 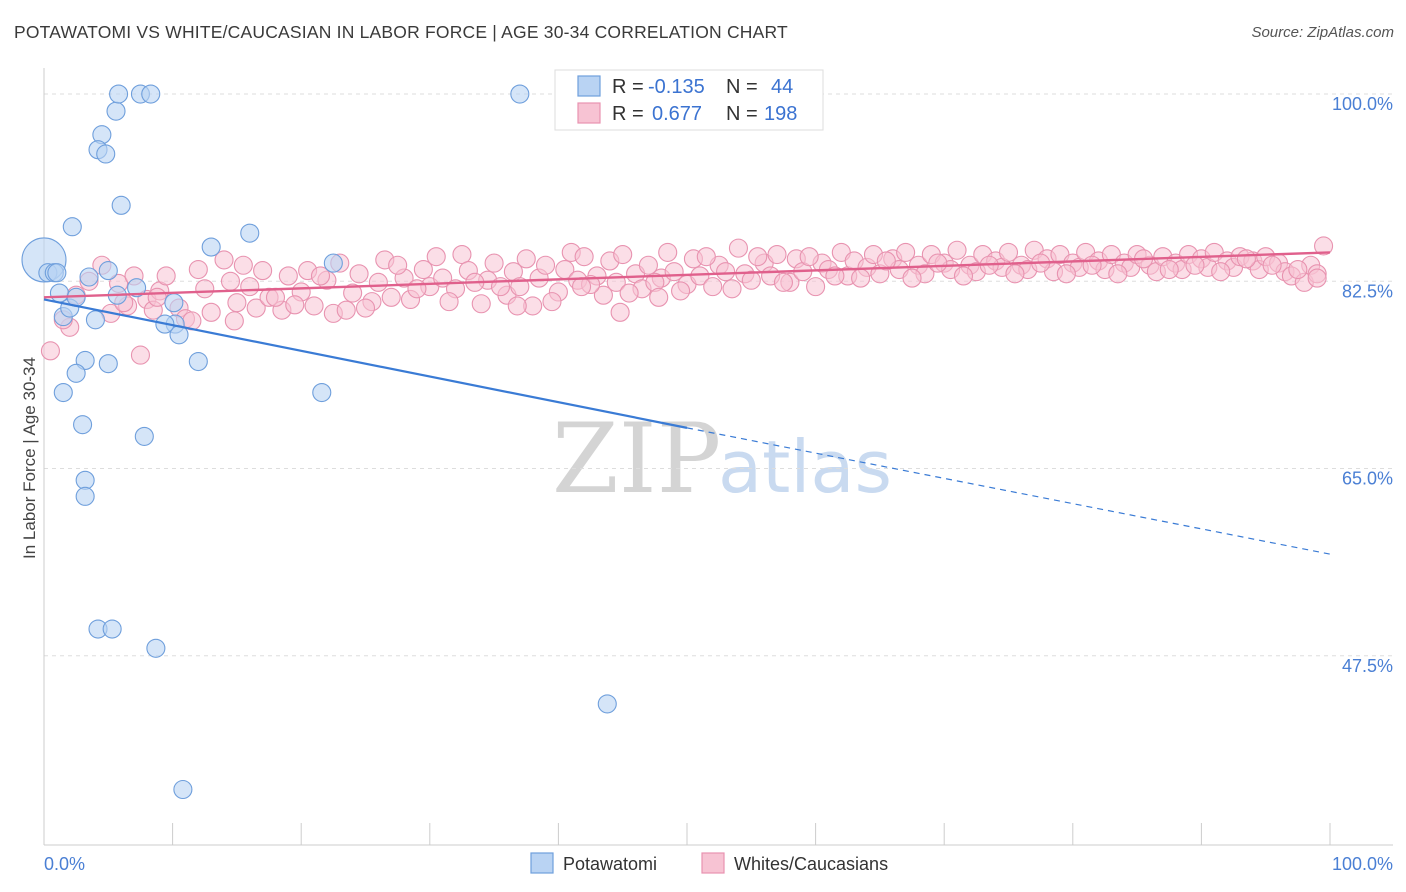 What do you see at coordinates (1362, 385) in the screenshot?
I see `y-tick-labels: 47.5% 65.0% 82.5% 100.0%` at bounding box center [1362, 385].